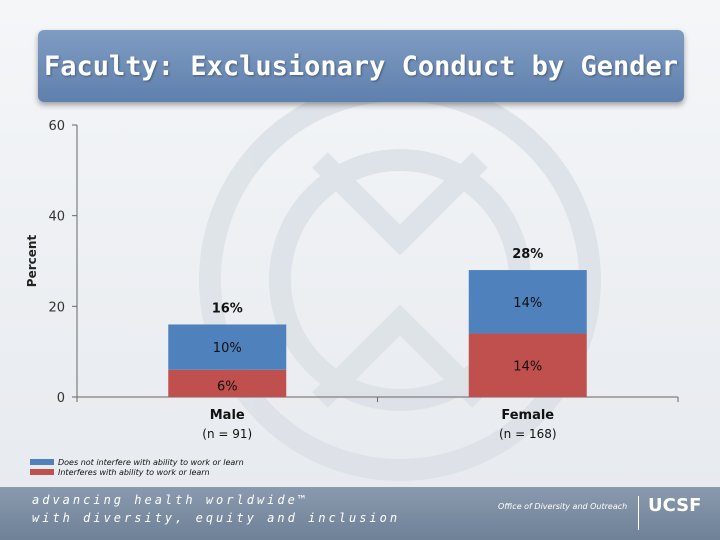  I want to click on ucsf-logo: UCSF, so click(675, 505).